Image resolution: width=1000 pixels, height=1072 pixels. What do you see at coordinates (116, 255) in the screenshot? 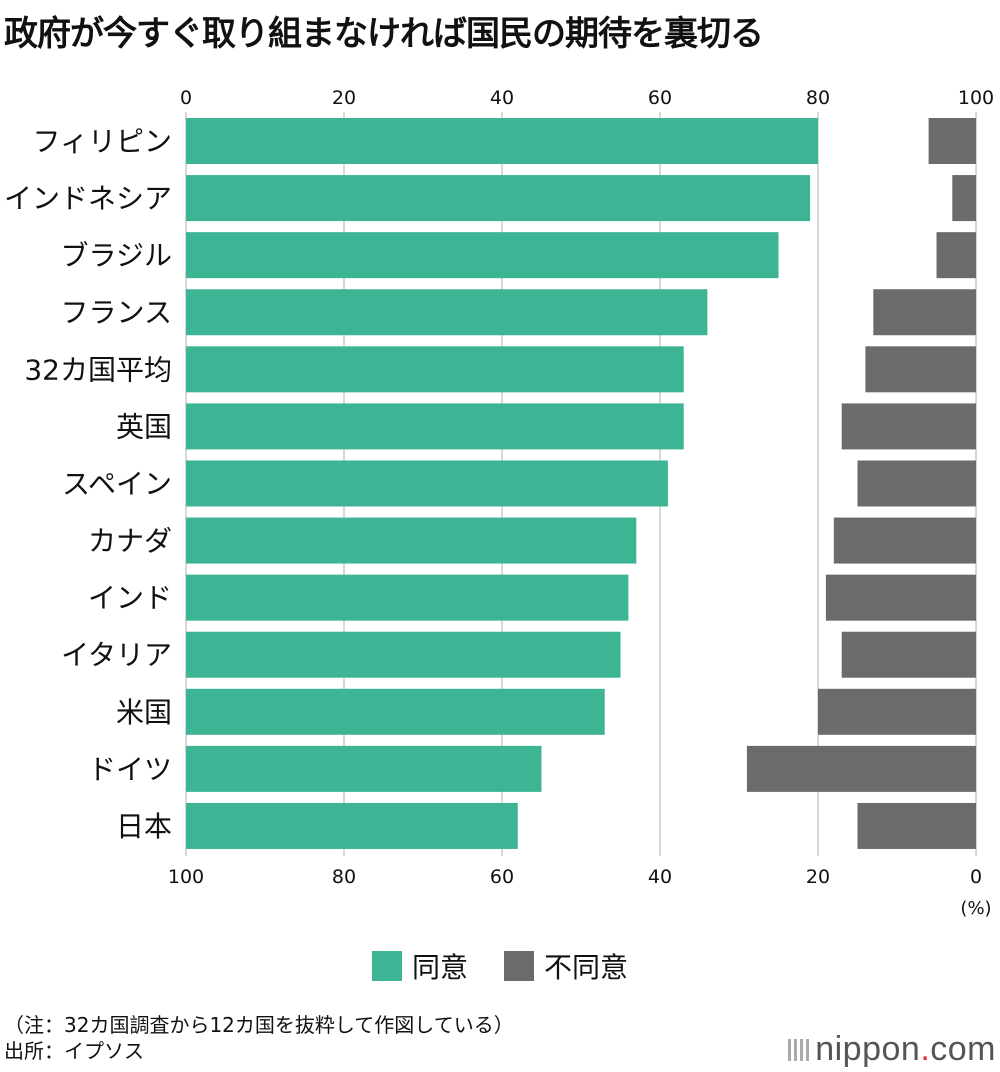
I see `category-label: ブラジル` at bounding box center [116, 255].